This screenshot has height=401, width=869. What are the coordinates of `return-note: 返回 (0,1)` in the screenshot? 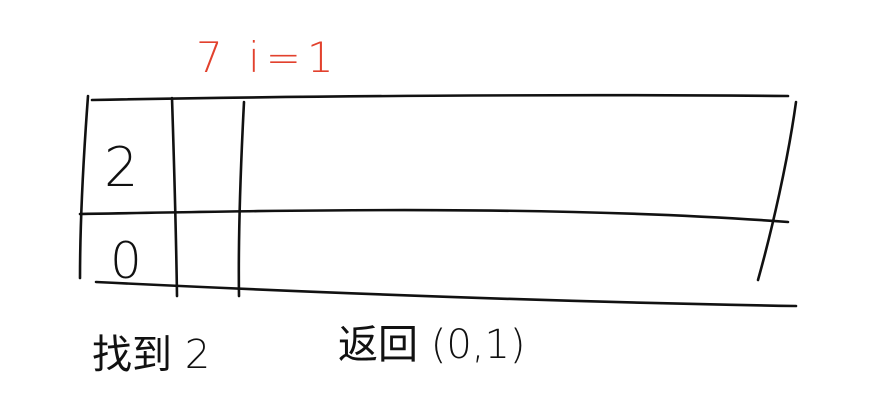 It's located at (432, 345).